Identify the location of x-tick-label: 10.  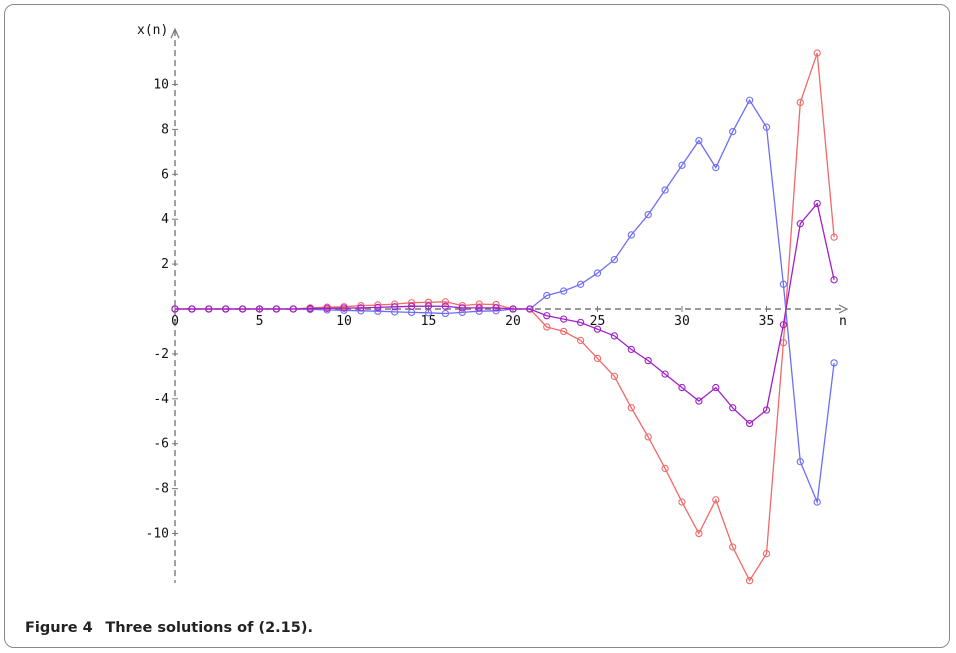
(344, 321).